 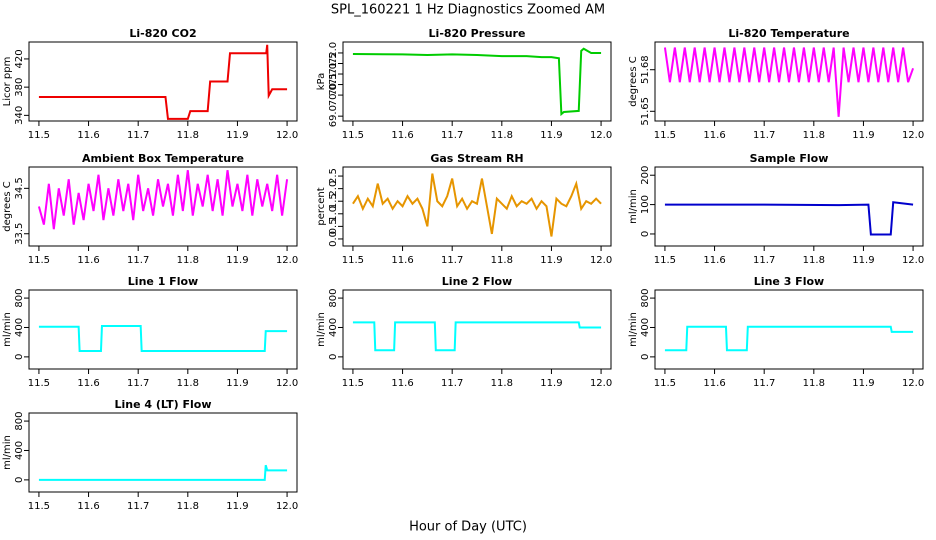 What do you see at coordinates (468, 10) in the screenshot?
I see `figure-title: SPL_160221 1 Hz Diagnostics Zoomed AM` at bounding box center [468, 10].